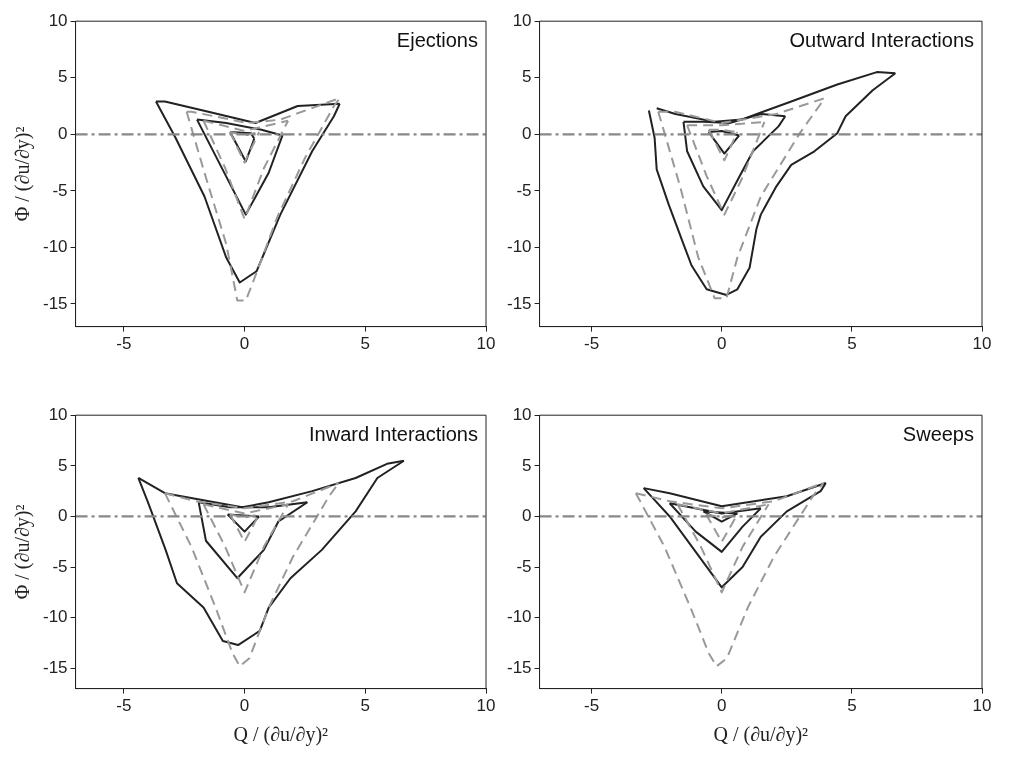 The height and width of the screenshot is (764, 1009). I want to click on chart-title: Inward Interactions, so click(393, 433).